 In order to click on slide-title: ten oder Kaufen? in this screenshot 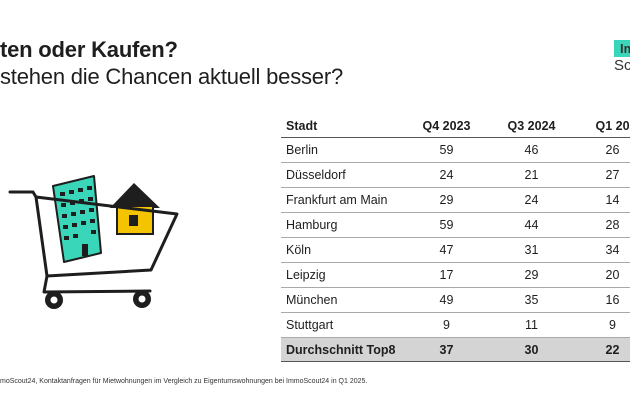, I will do `click(89, 49)`.